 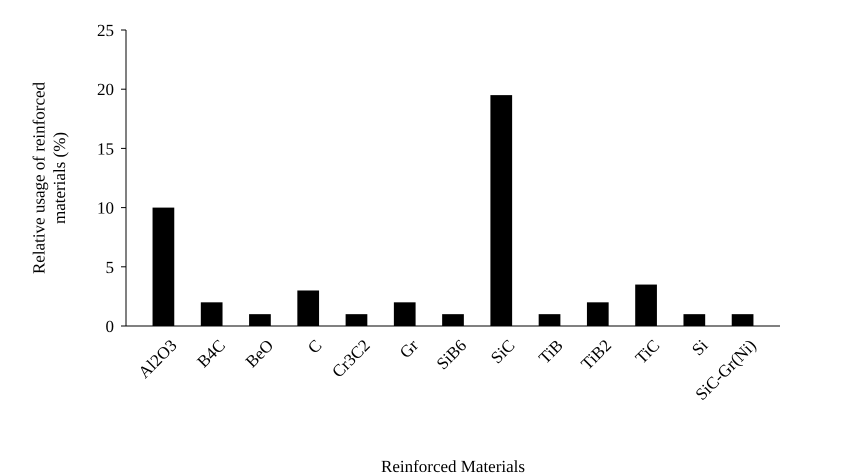 What do you see at coordinates (211, 354) in the screenshot?
I see `x-tick-label: B4C` at bounding box center [211, 354].